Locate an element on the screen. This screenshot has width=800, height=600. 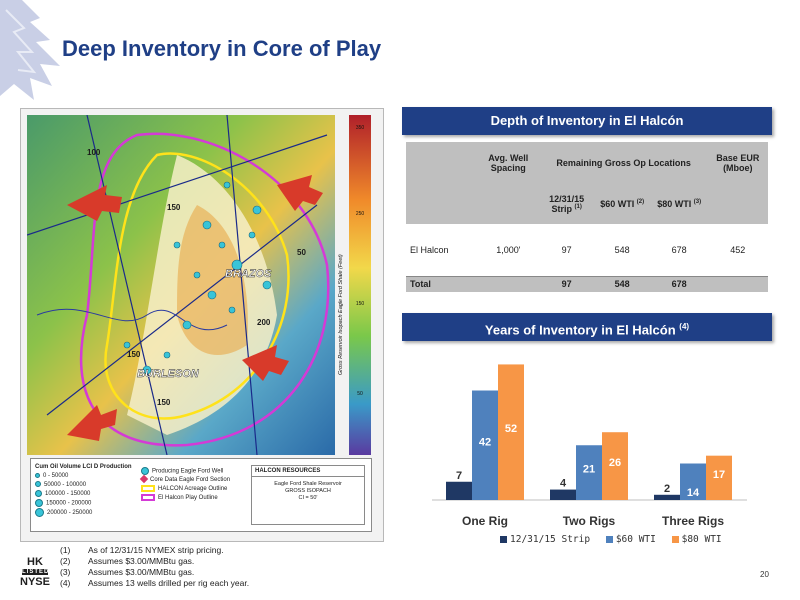
bar-data-label: 26 is located at coordinates (615, 463).